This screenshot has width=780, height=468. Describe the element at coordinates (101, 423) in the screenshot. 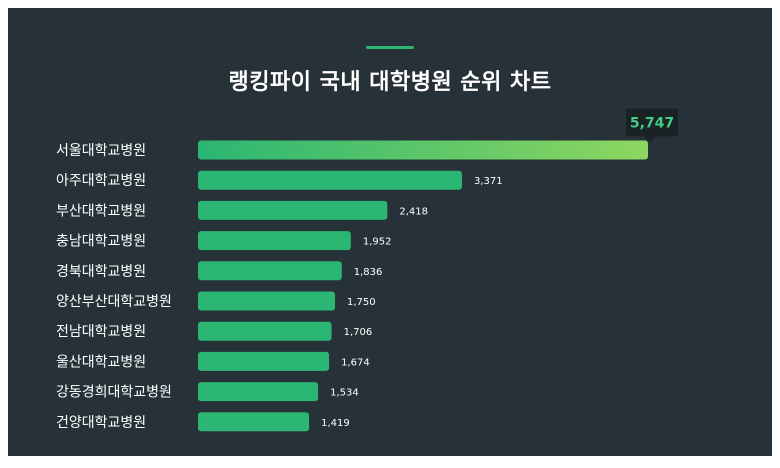

I see `category-label: 건양대학교병원` at that location.